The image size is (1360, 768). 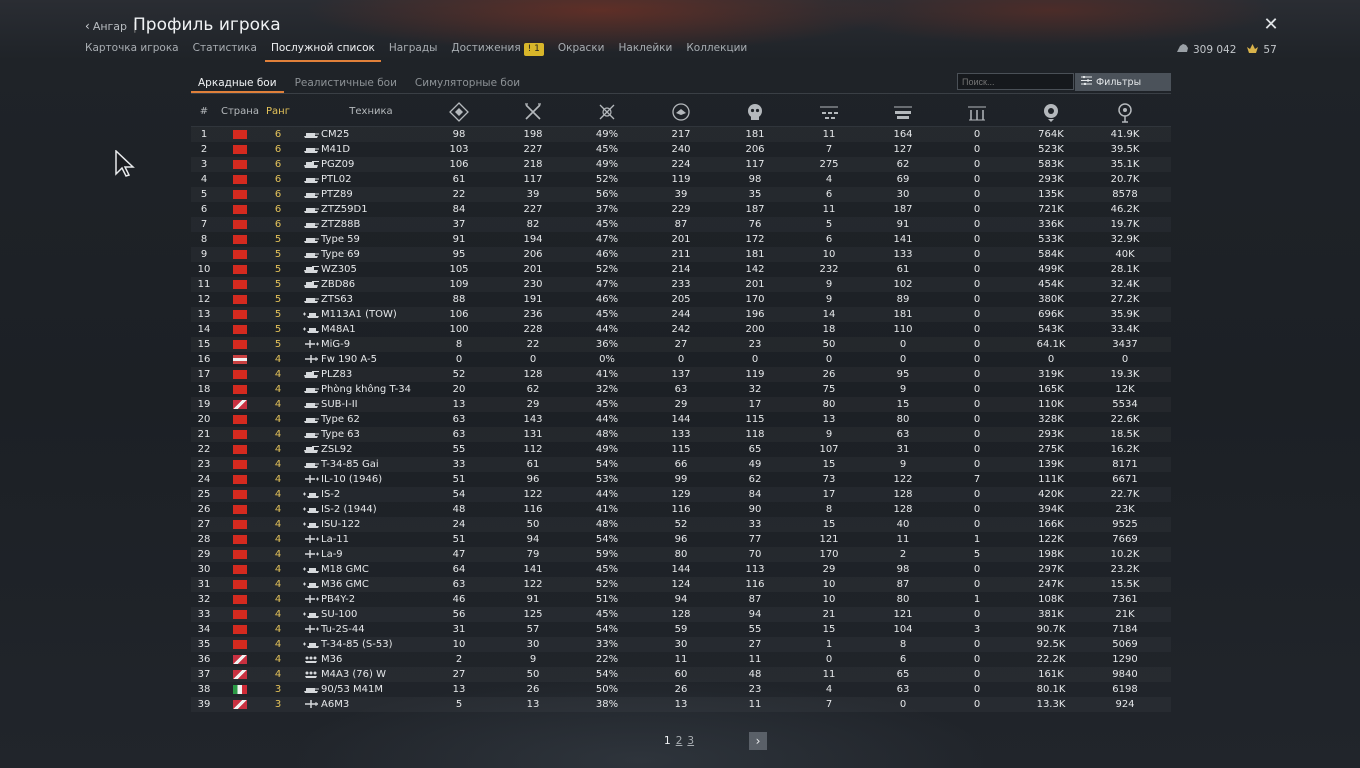 What do you see at coordinates (681, 524) in the screenshot?
I see `table-row: 27 4 ISU-122 24 50 48% 52 33 15 40 0 166K 9525` at bounding box center [681, 524].